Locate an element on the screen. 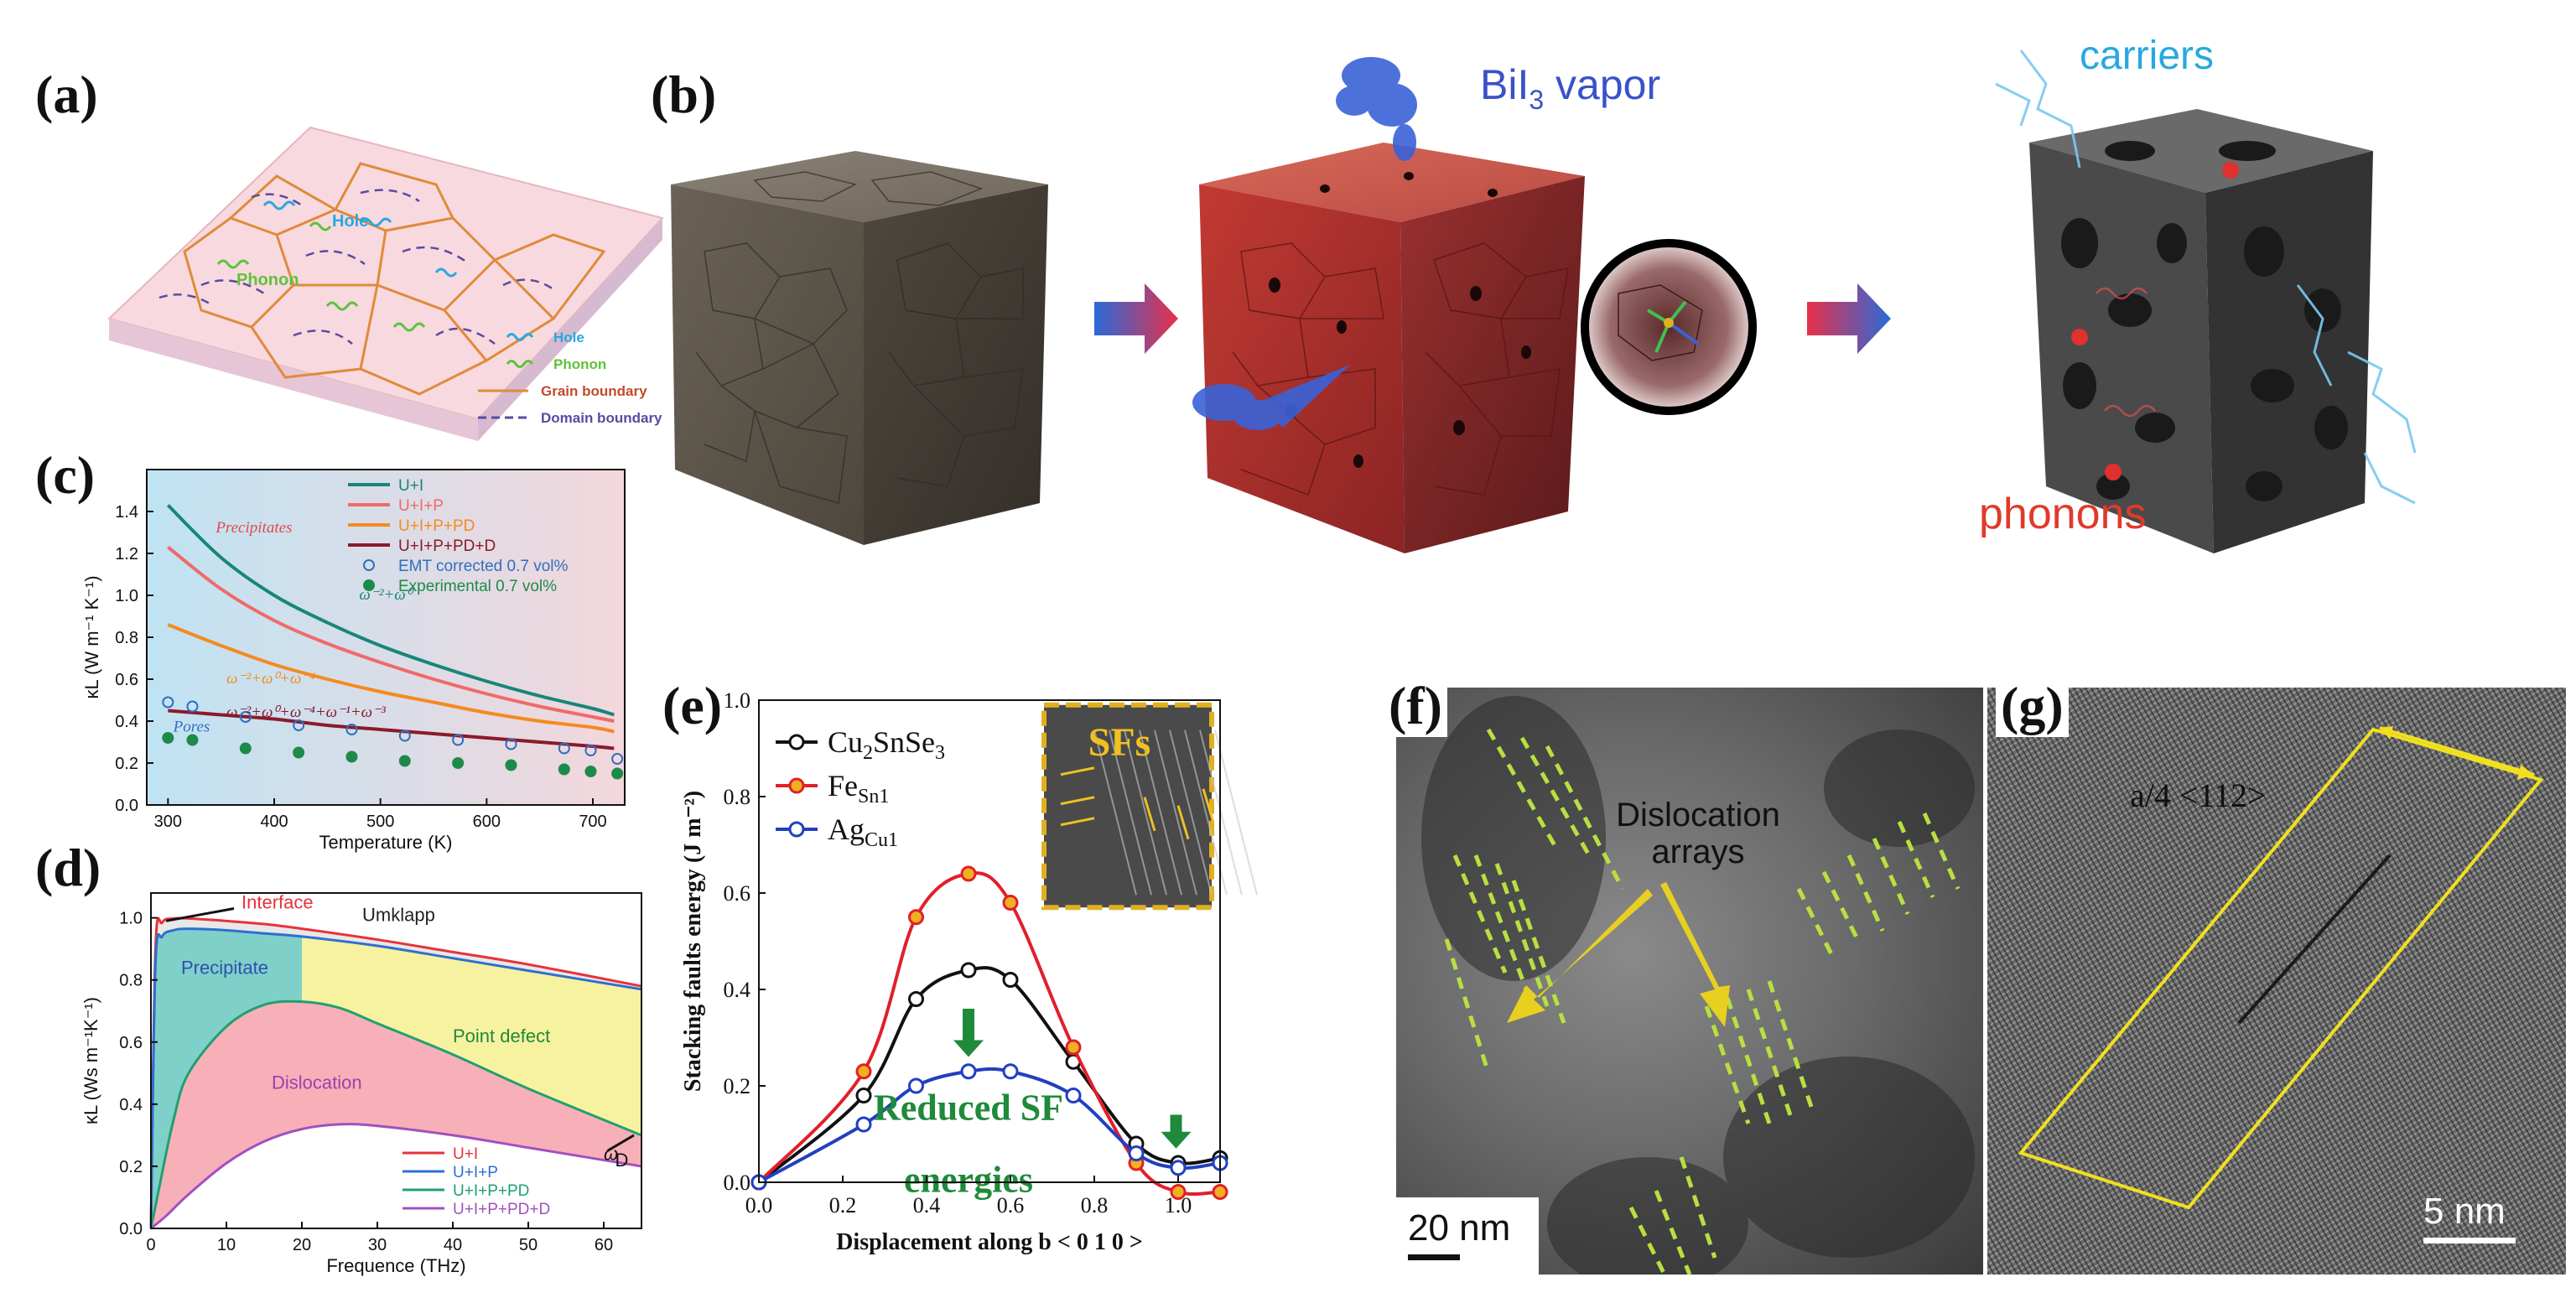  region-label-2: Precipitate is located at coordinates (224, 968).